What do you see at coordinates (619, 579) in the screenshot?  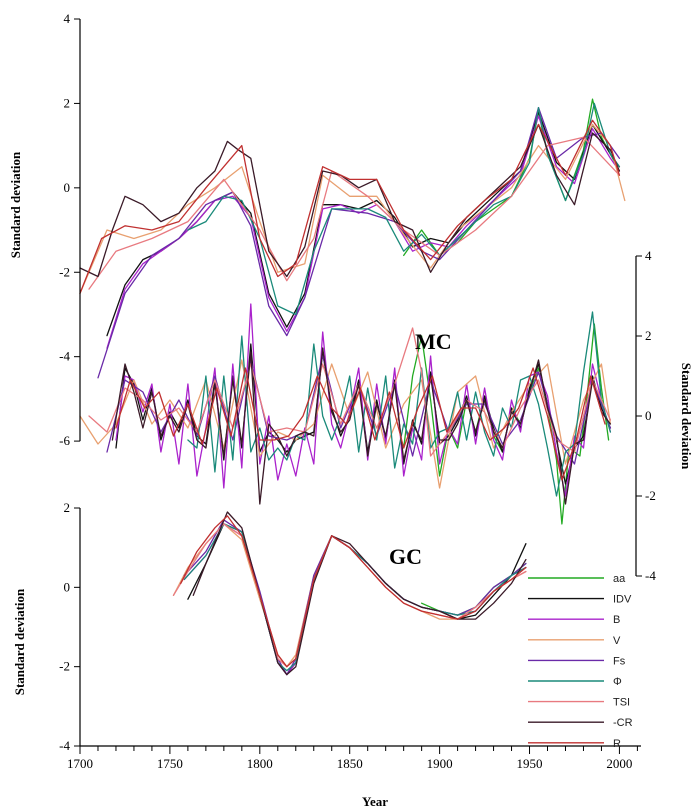 I see `legend-label: aa` at bounding box center [619, 579].